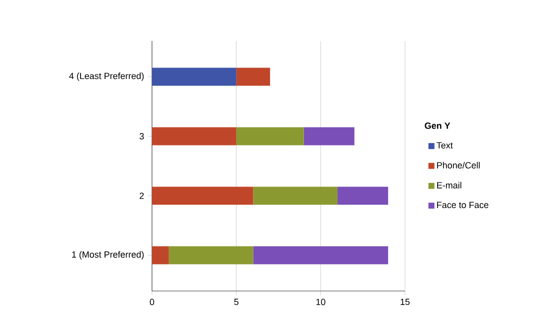 This screenshot has height=331, width=551. What do you see at coordinates (405, 302) in the screenshot?
I see `x-tick-label: 15` at bounding box center [405, 302].